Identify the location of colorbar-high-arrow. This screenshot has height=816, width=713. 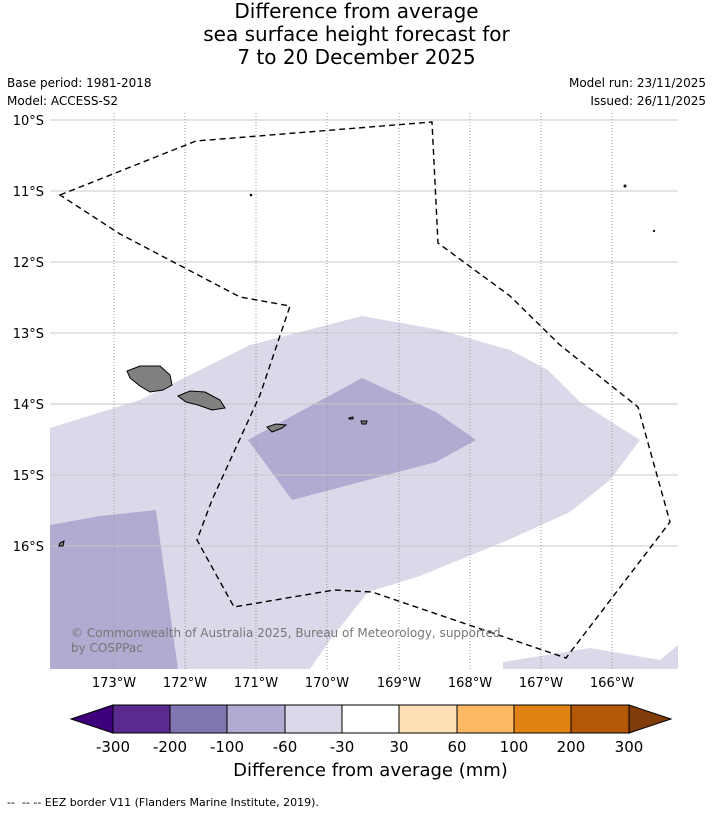
(650, 719).